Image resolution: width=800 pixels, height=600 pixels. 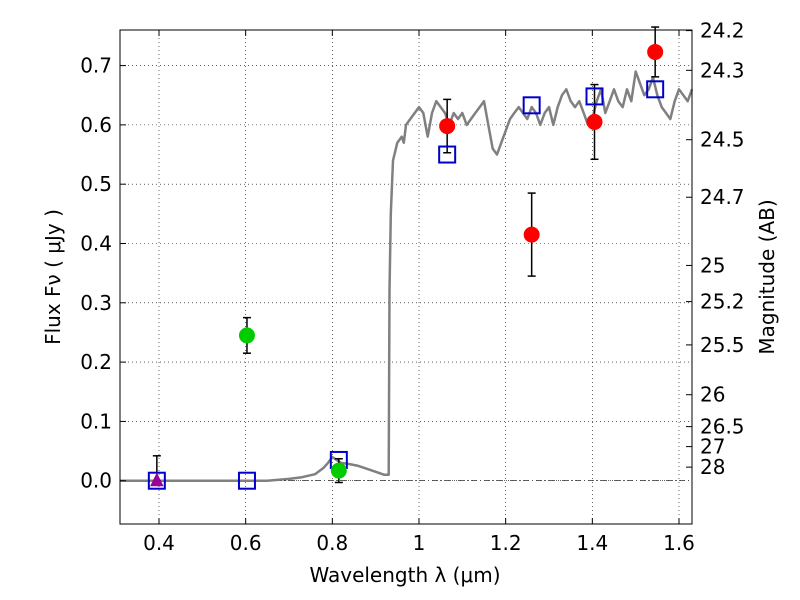 What do you see at coordinates (767, 276) in the screenshot?
I see `right-axis-title: Magnitude (AB)` at bounding box center [767, 276].